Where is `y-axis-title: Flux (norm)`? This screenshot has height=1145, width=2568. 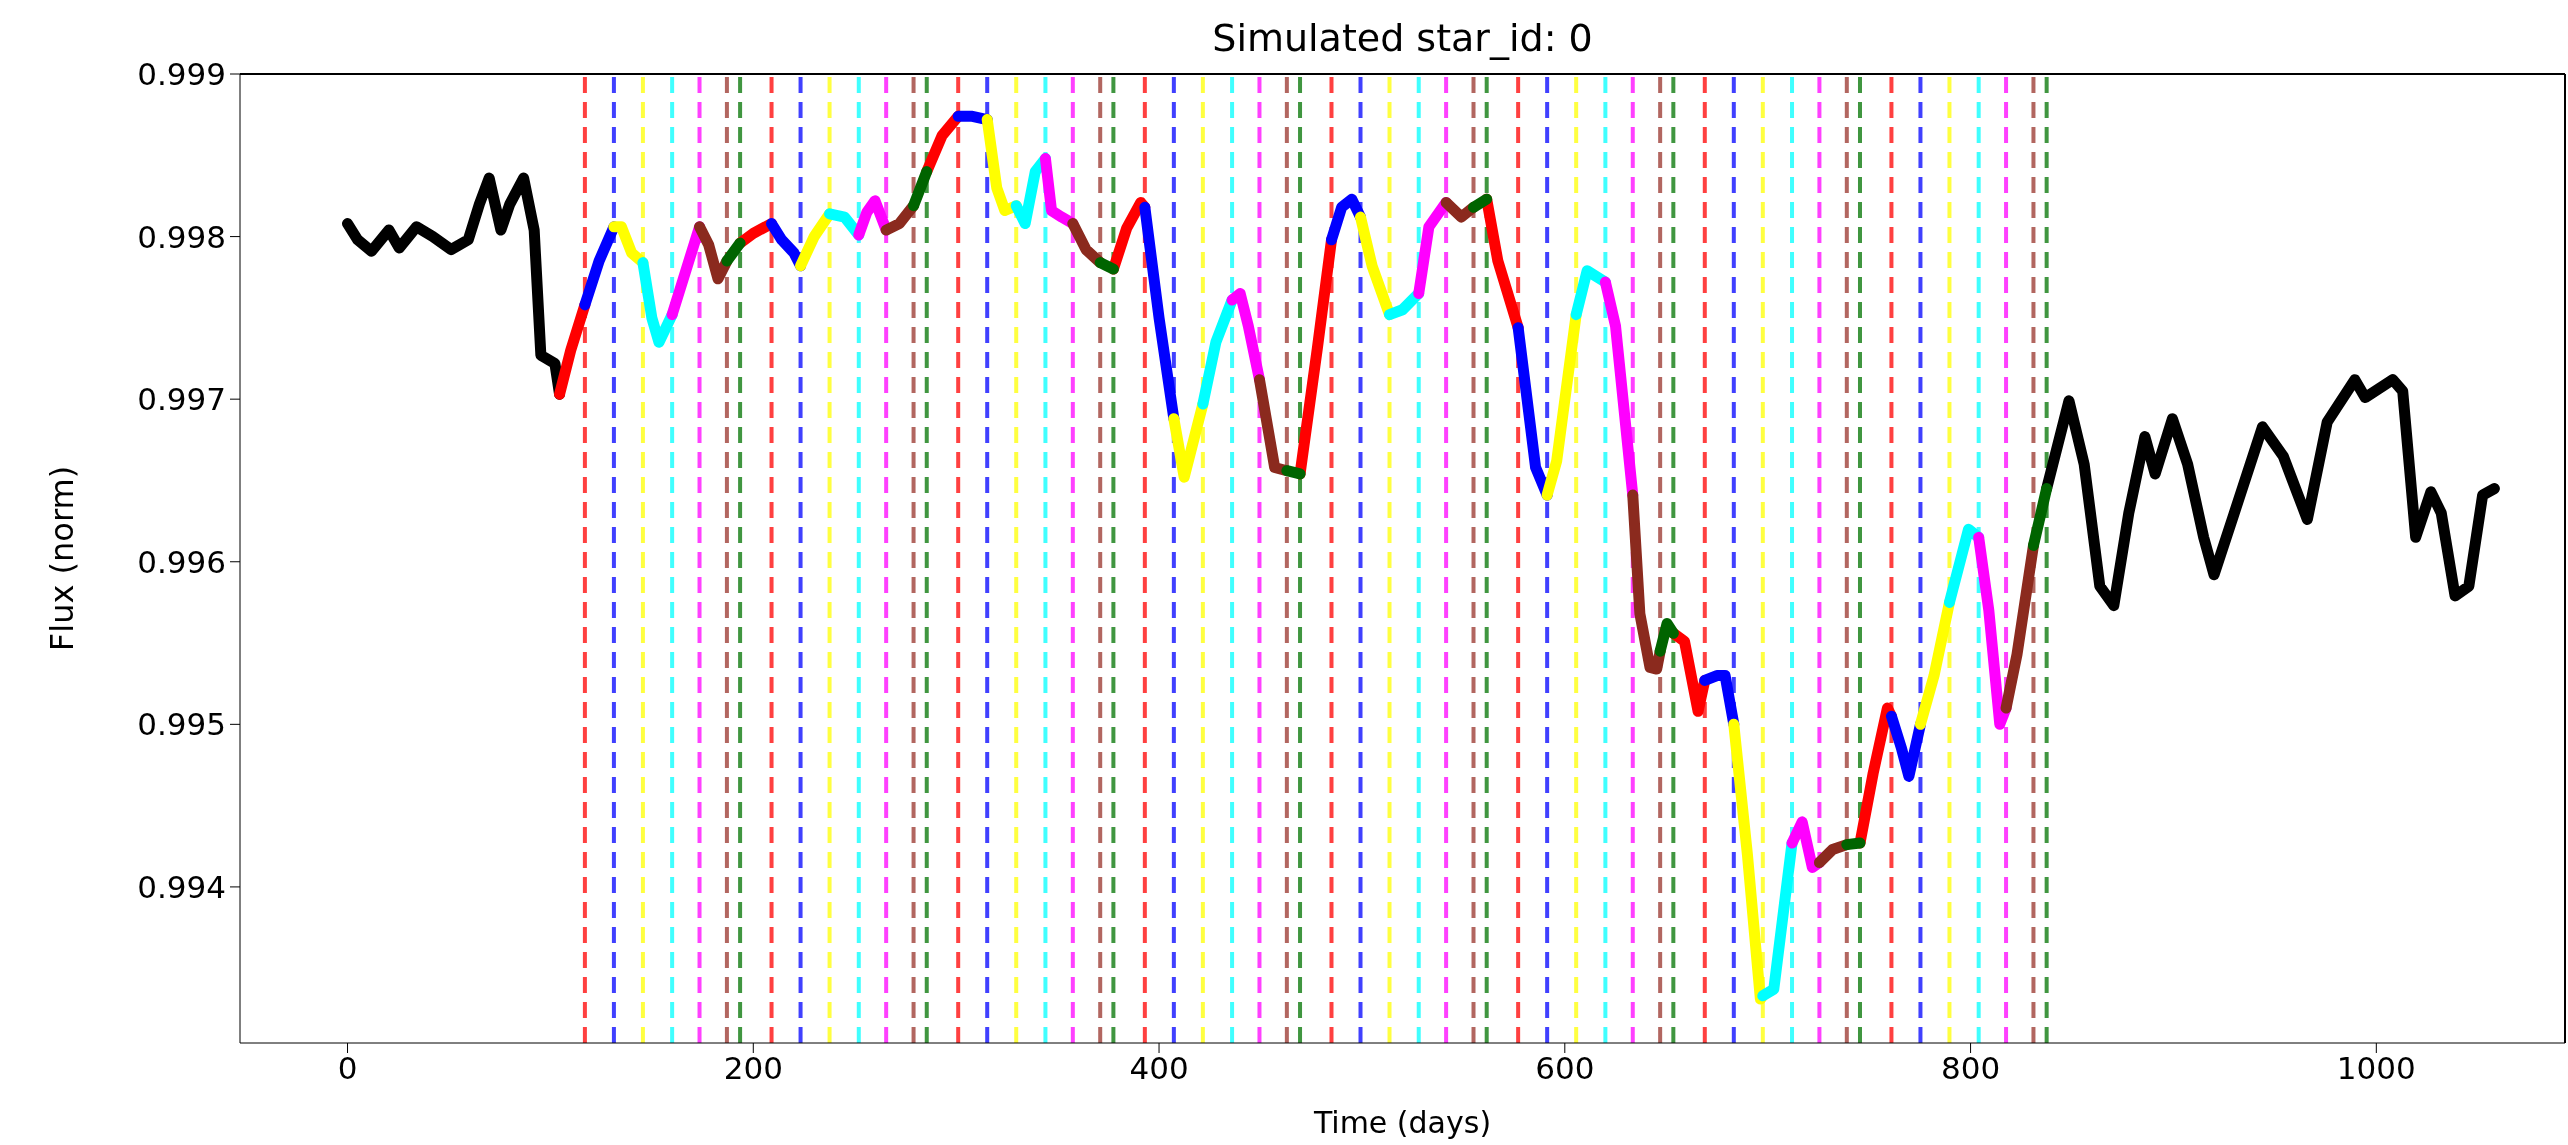 y-axis-title: Flux (norm) is located at coordinates (62, 558).